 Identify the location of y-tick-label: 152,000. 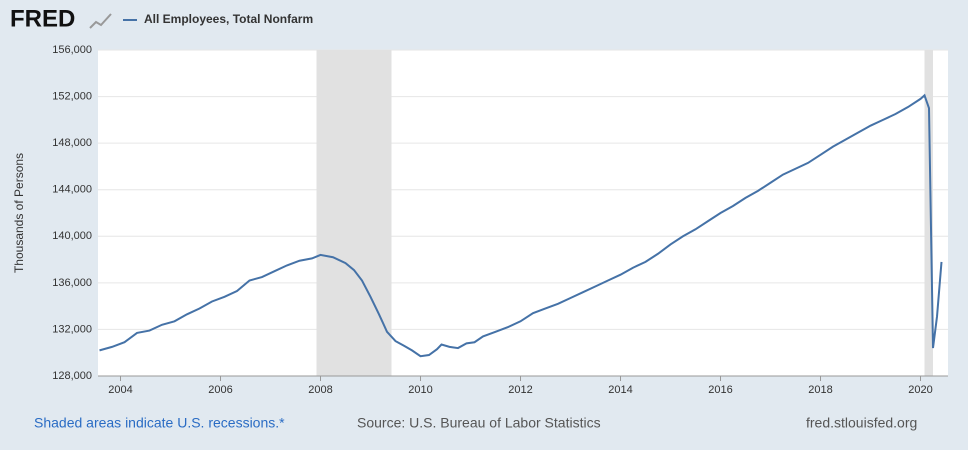
(72, 96).